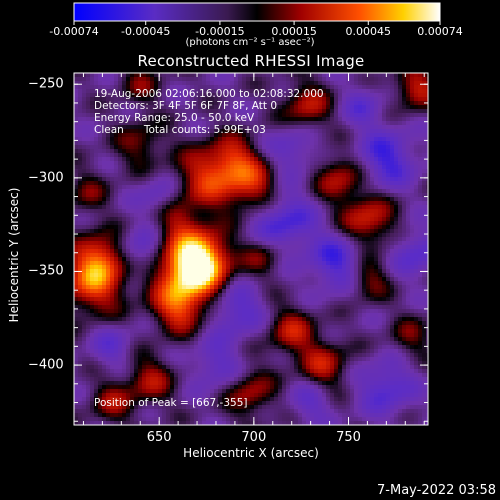  What do you see at coordinates (220, 31) in the screenshot?
I see `colorbar-tick-label: -0.00015` at bounding box center [220, 31].